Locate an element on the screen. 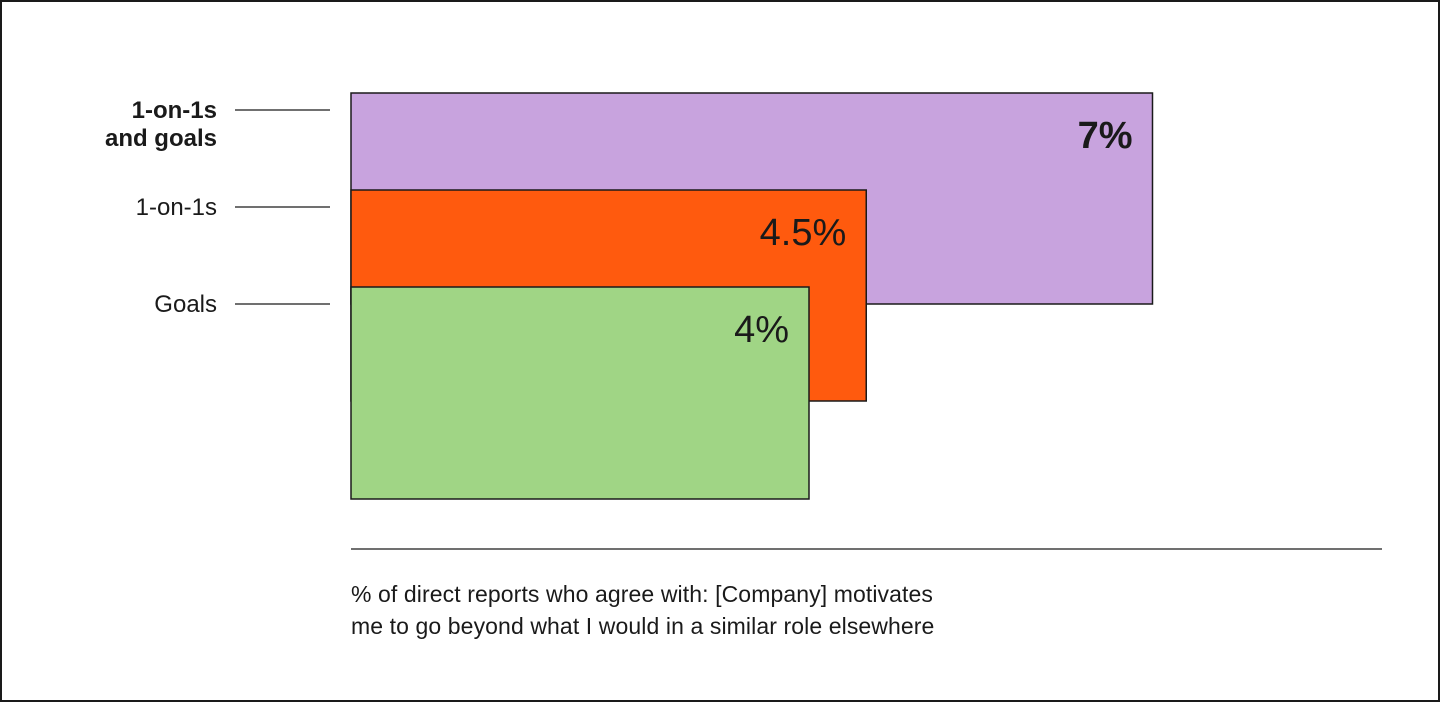 The image size is (1440, 704). category-label-line: Goals is located at coordinates (185, 304).